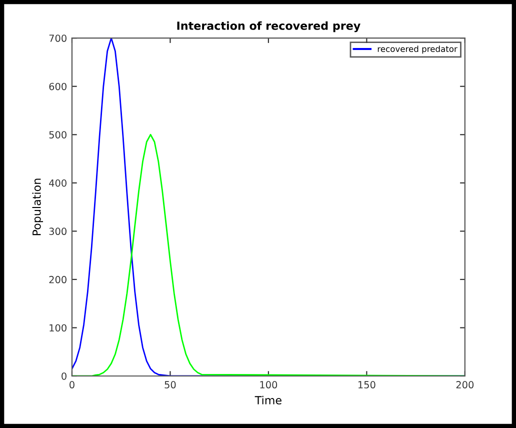 This screenshot has width=516, height=428. What do you see at coordinates (269, 384) in the screenshot?
I see `x-tick-label: 100` at bounding box center [269, 384].